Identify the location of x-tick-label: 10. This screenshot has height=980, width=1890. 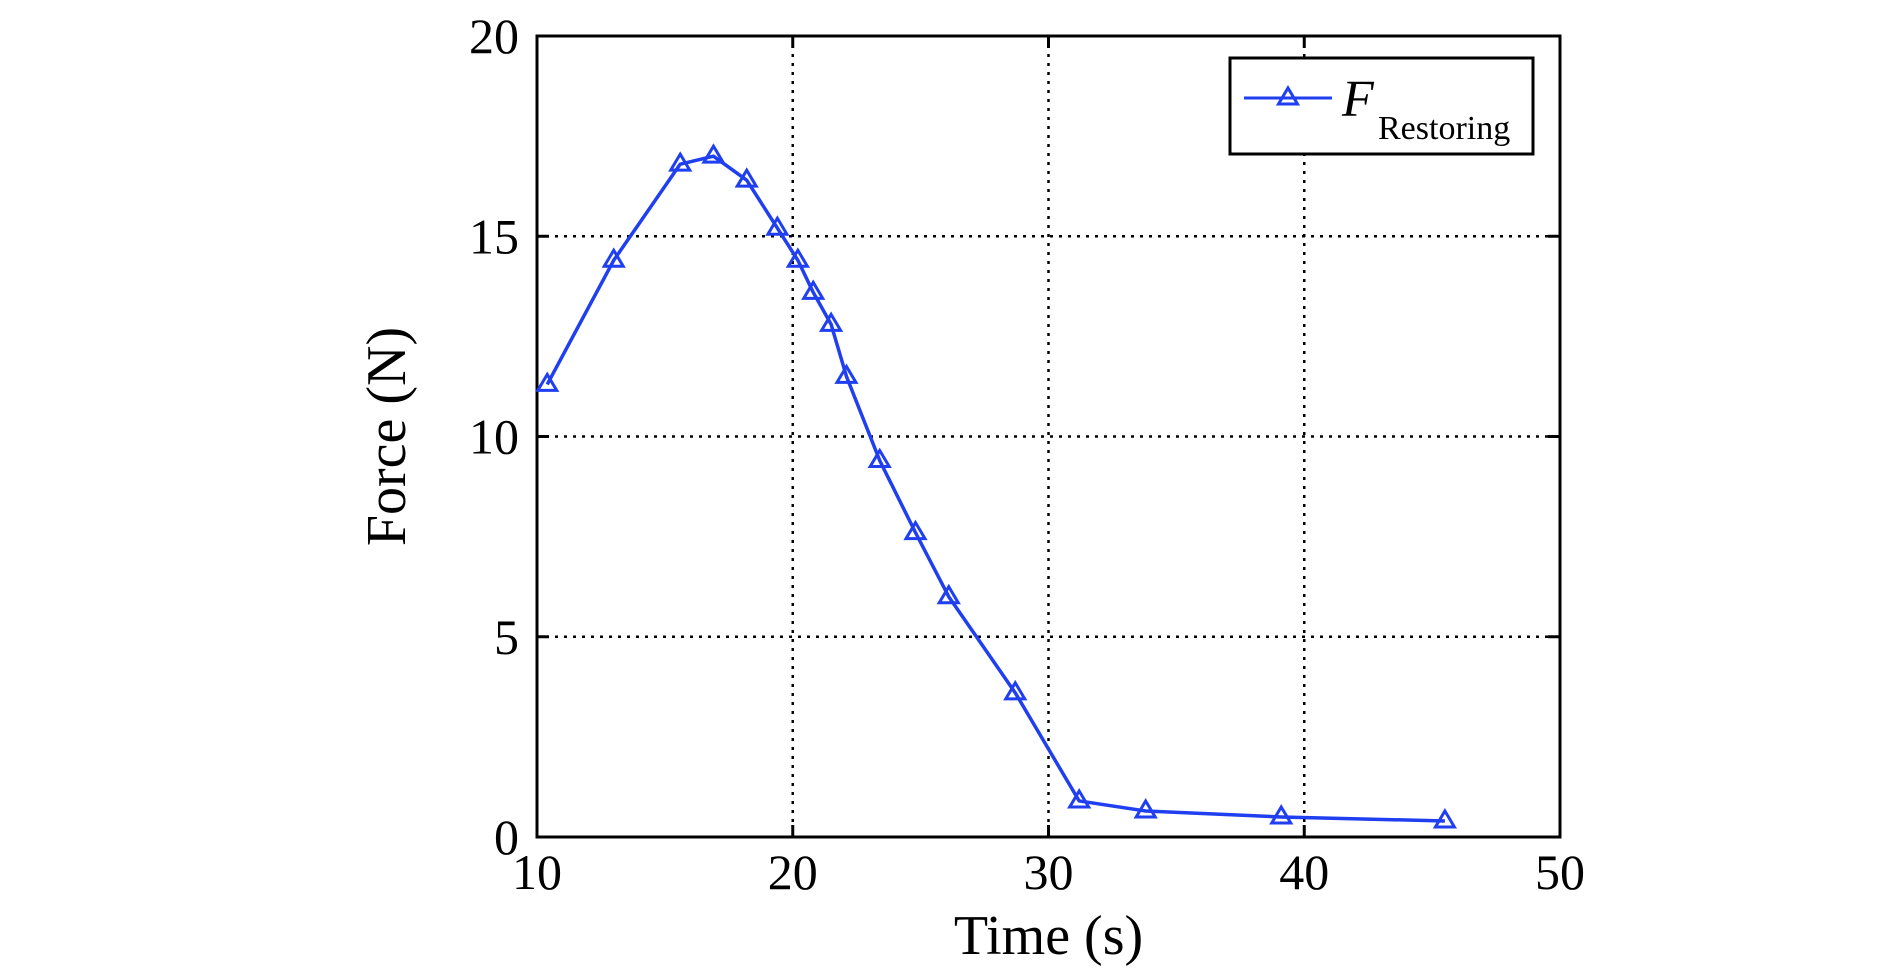
(537, 872).